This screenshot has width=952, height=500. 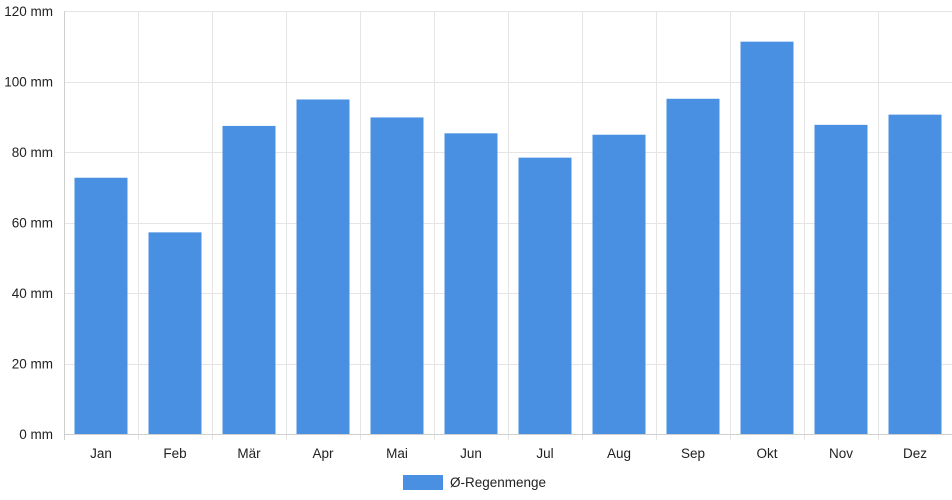 What do you see at coordinates (28, 11) in the screenshot?
I see `y-tick-label: 120 mm` at bounding box center [28, 11].